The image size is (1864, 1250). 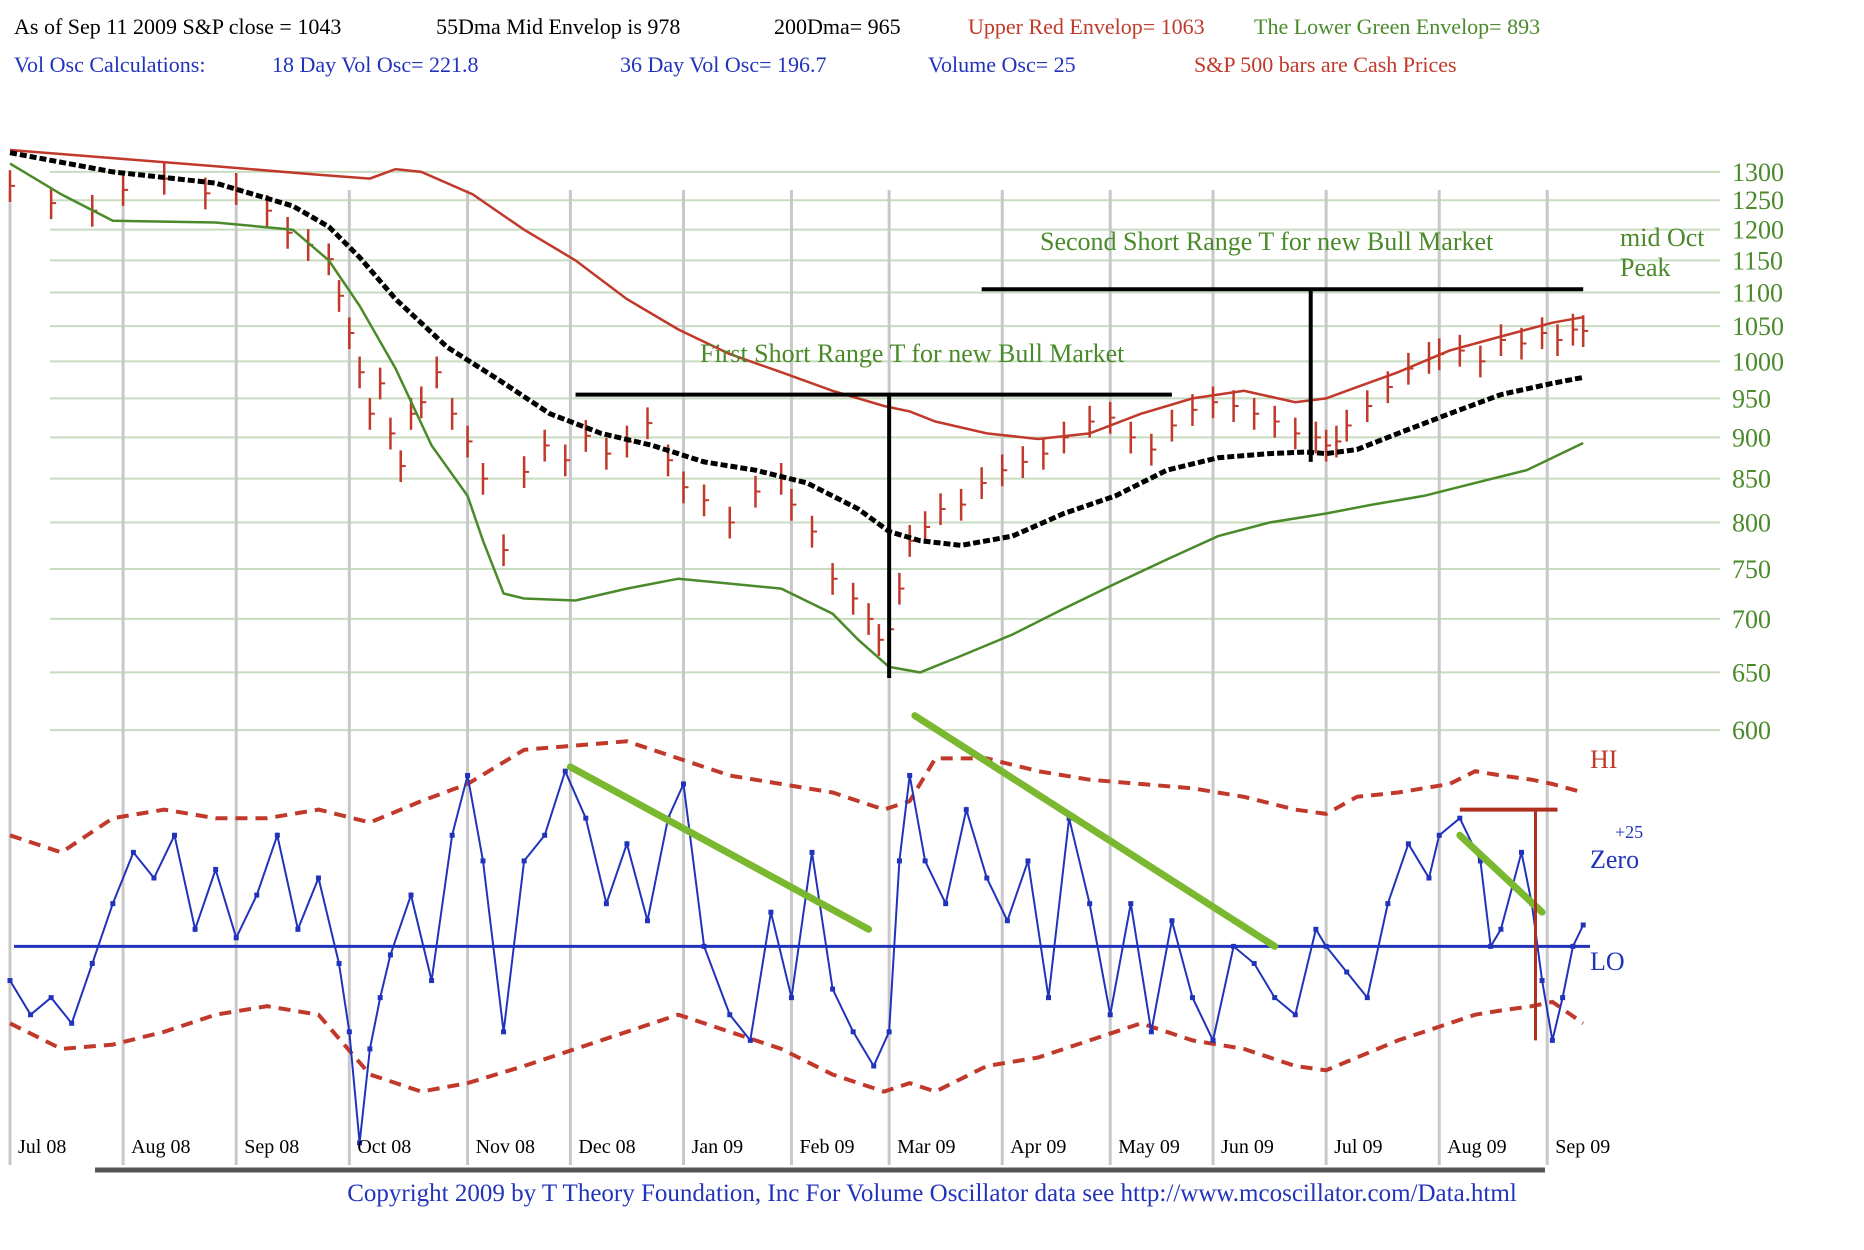 What do you see at coordinates (1086, 26) in the screenshot?
I see `header-upper-envelop: Upper Red Envelop= 1063` at bounding box center [1086, 26].